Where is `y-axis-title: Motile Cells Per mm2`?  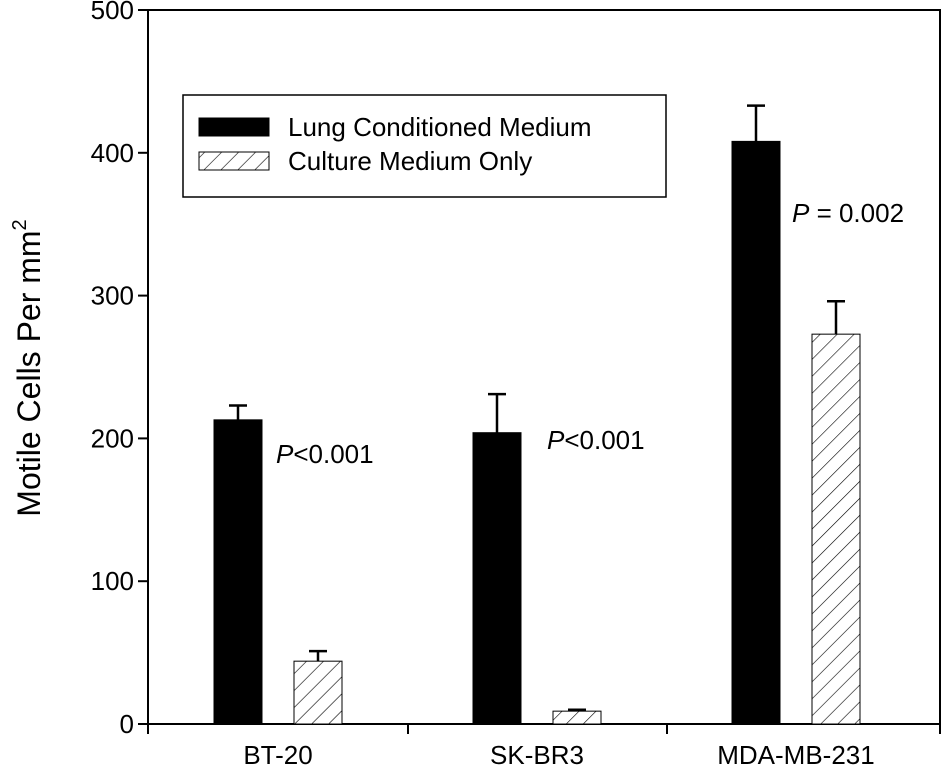 y-axis-title: Motile Cells Per mm2 is located at coordinates (28, 367).